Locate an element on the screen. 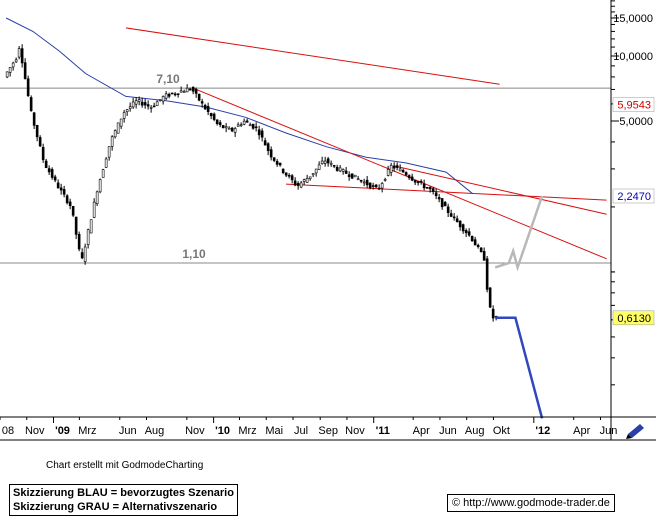 The height and width of the screenshot is (522, 656). x-tick-label: Aug is located at coordinates (475, 431).